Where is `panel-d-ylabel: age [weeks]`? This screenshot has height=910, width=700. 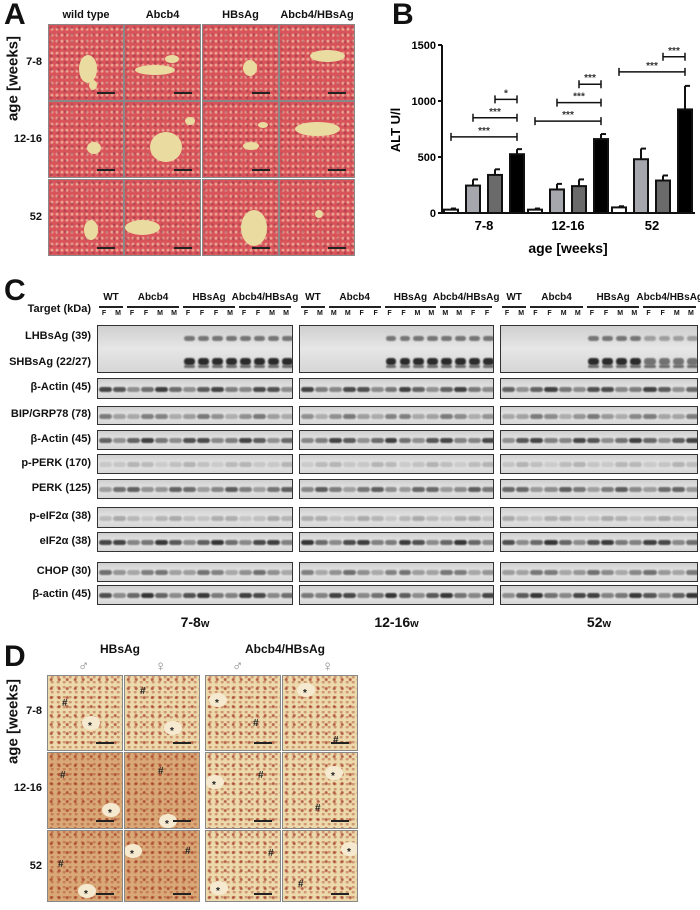
panel-d-ylabel: age [weeks] is located at coordinates (13, 721).